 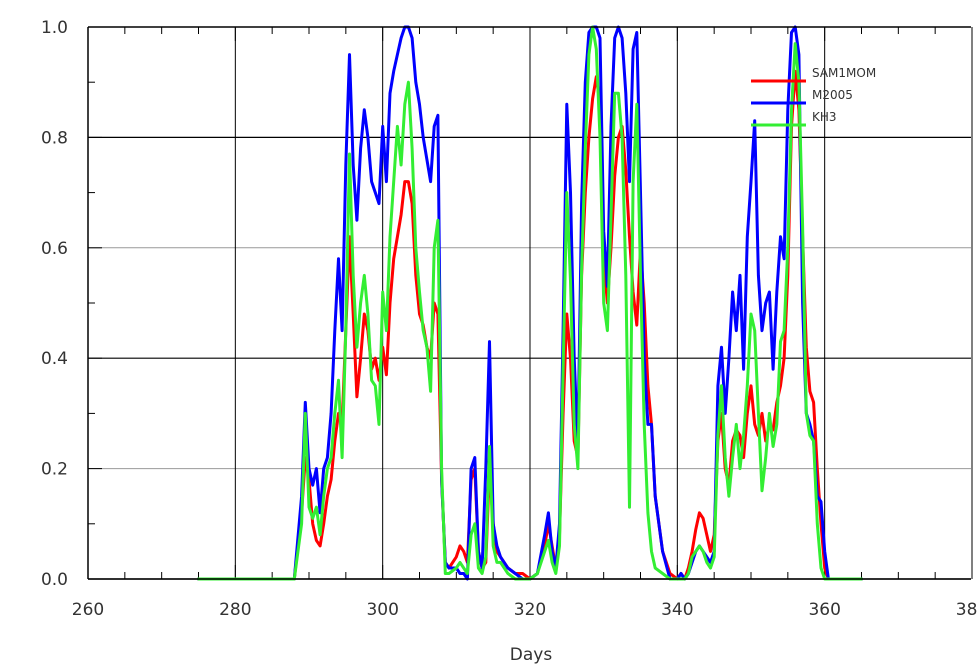 What do you see at coordinates (88, 610) in the screenshot?
I see `x-tick-label: 260` at bounding box center [88, 610].